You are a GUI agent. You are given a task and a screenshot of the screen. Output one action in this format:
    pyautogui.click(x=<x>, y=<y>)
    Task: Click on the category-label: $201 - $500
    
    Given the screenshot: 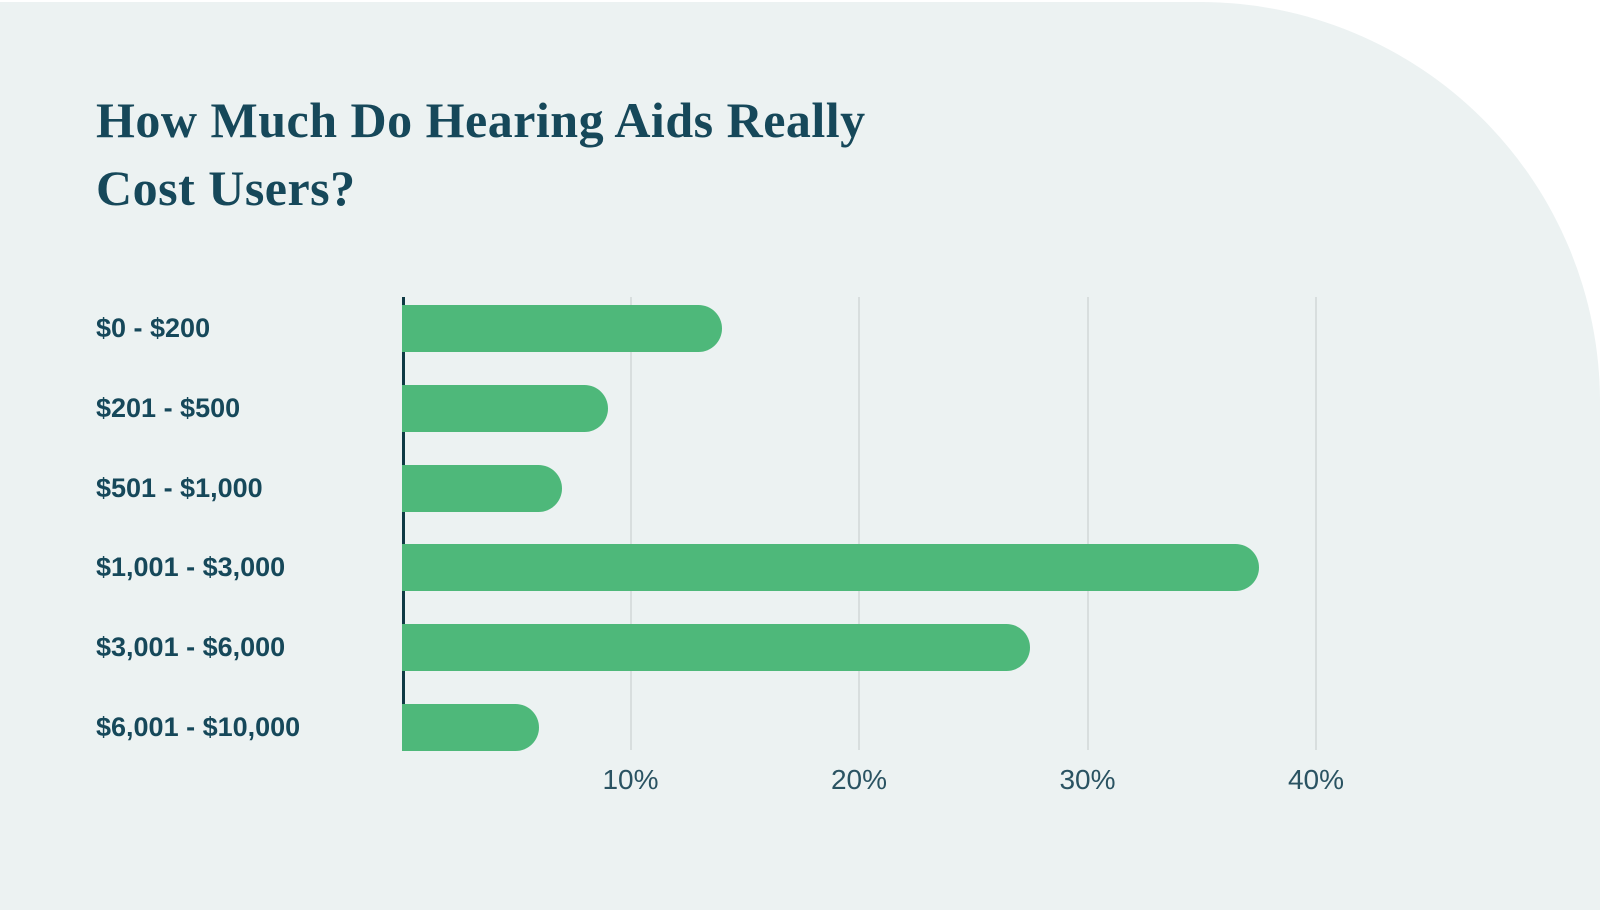 What is the action you would take?
    pyautogui.click(x=168, y=407)
    